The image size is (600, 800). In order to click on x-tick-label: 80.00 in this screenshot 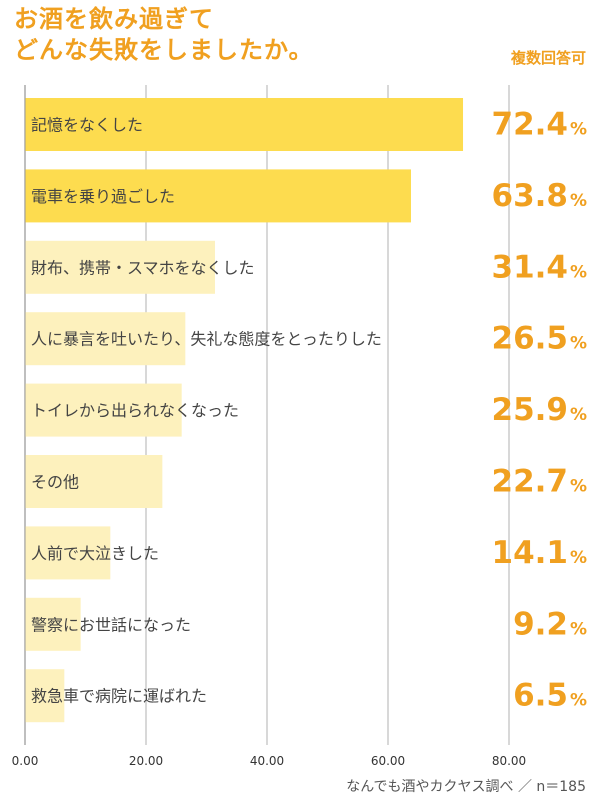, I will do `click(509, 761)`.